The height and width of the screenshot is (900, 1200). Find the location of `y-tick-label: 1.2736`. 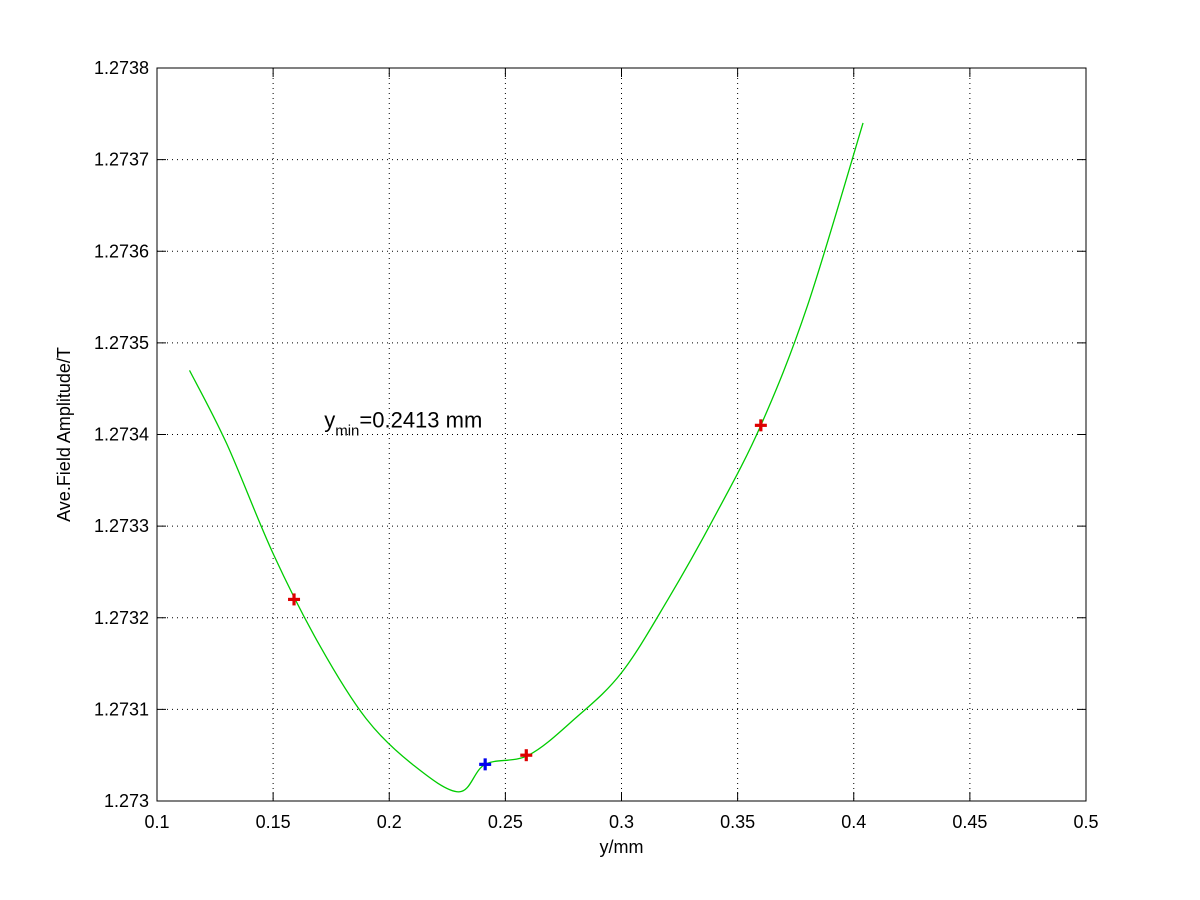

y-tick-label: 1.2736 is located at coordinates (121, 251).